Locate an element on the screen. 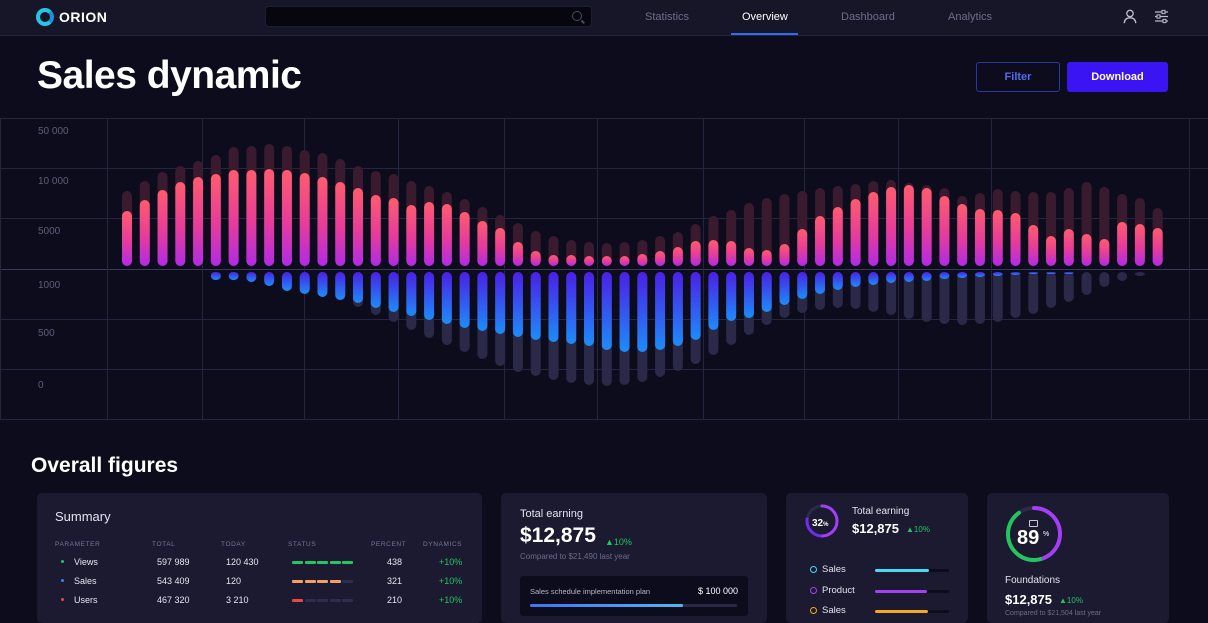  earning-compare: Compared to $21,490 last year is located at coordinates (575, 556).